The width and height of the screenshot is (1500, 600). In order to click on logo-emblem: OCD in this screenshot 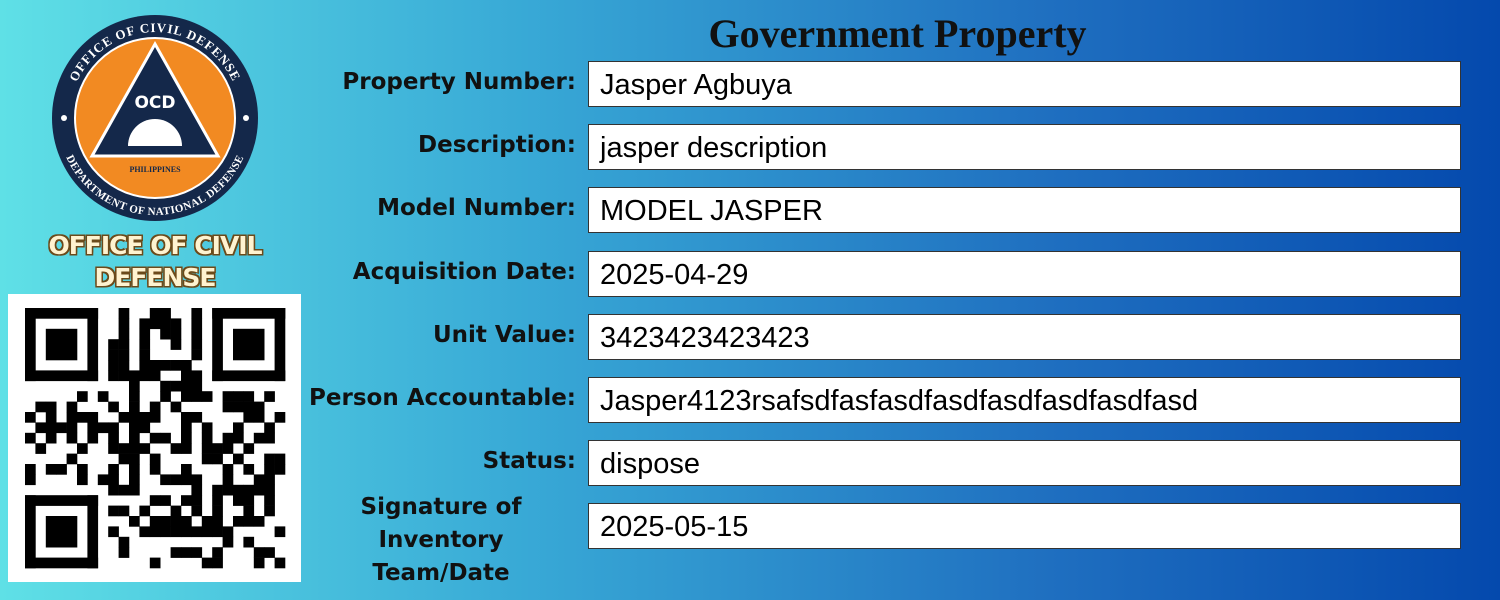, I will do `click(154, 103)`.